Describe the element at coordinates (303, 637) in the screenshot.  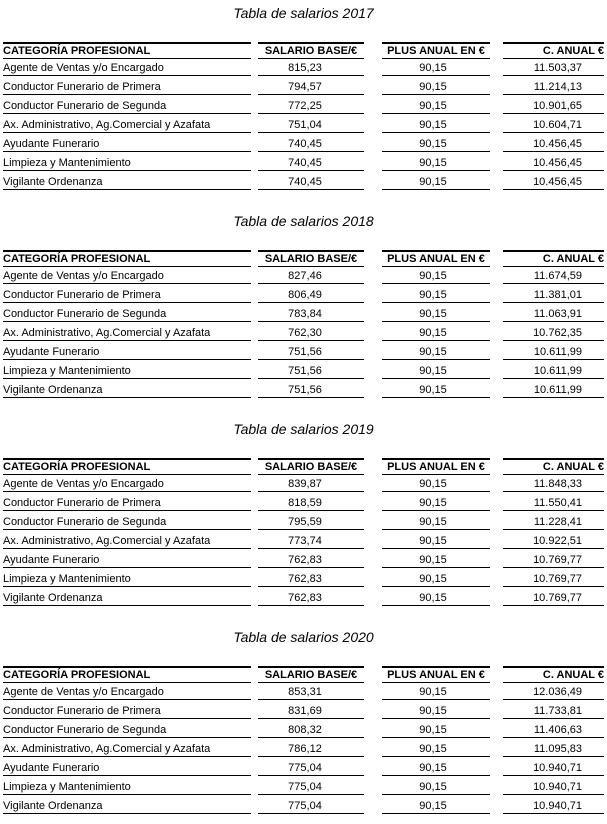
I see `table-title: Tabla de salarios 2020` at that location.